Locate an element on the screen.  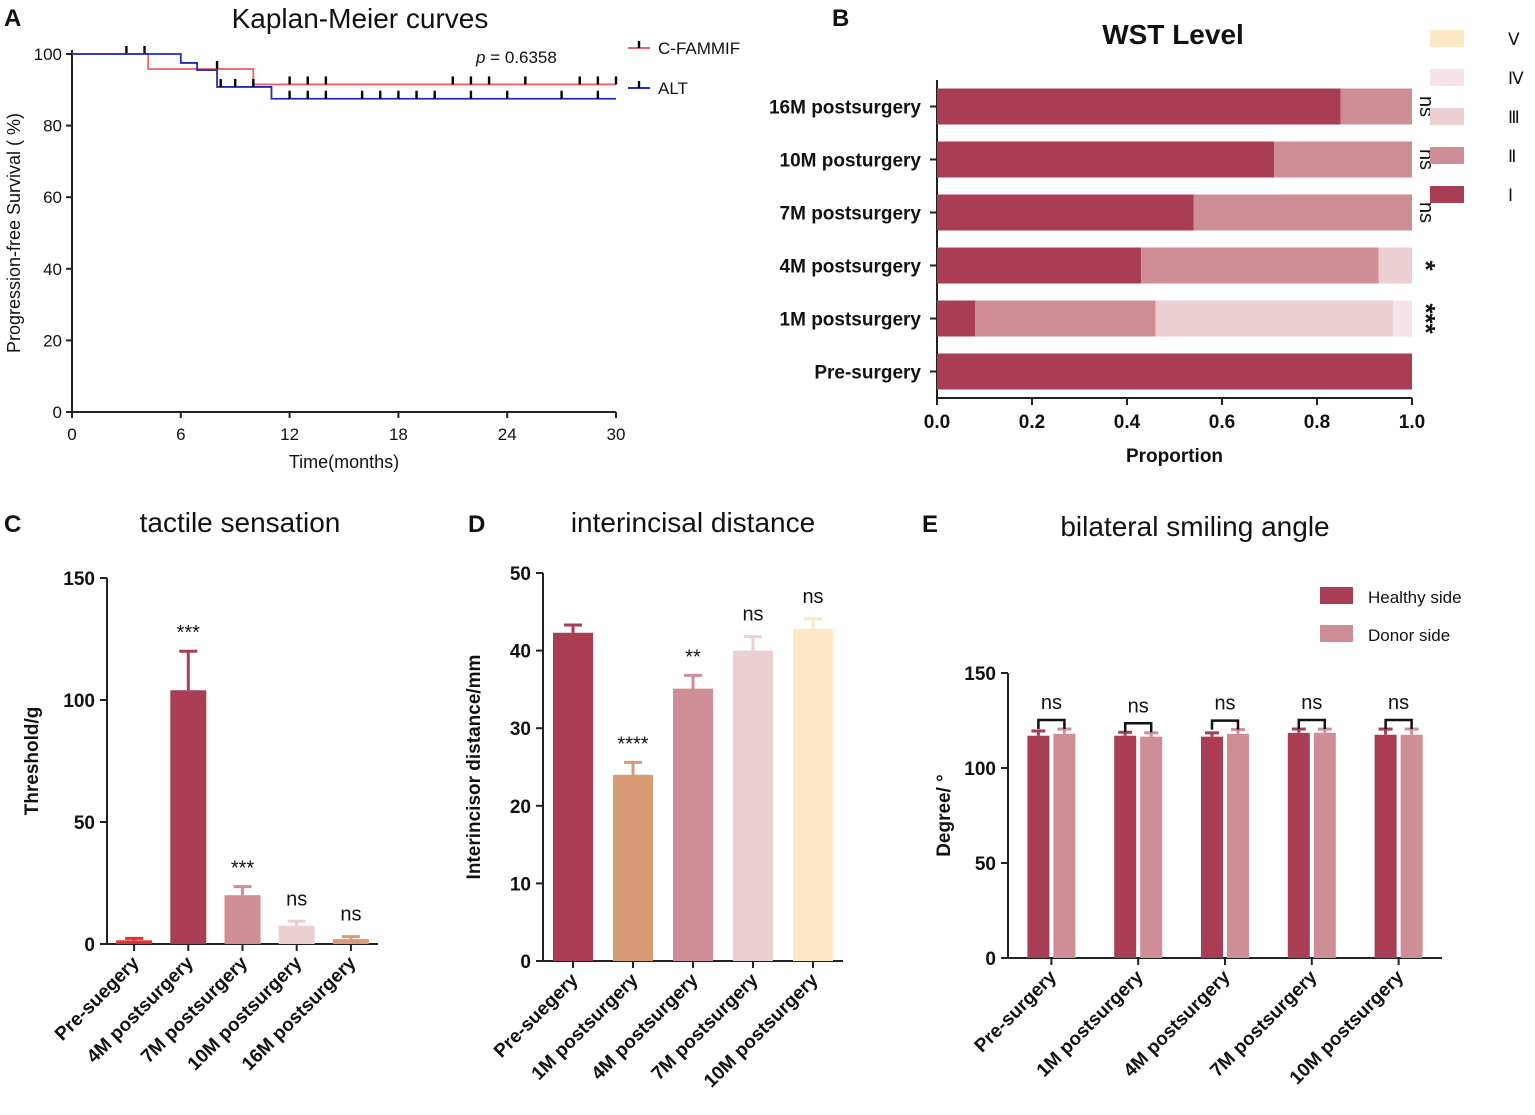
bar-1m-postsurgery-healthy-side is located at coordinates (1125, 846).